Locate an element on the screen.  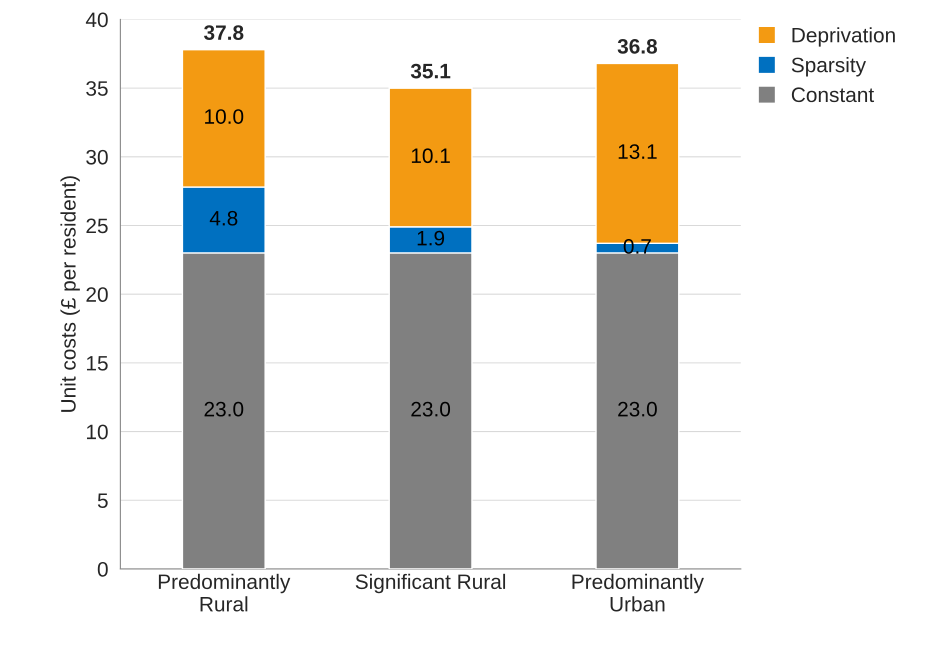
y-tick-label: 35 is located at coordinates (97, 88).